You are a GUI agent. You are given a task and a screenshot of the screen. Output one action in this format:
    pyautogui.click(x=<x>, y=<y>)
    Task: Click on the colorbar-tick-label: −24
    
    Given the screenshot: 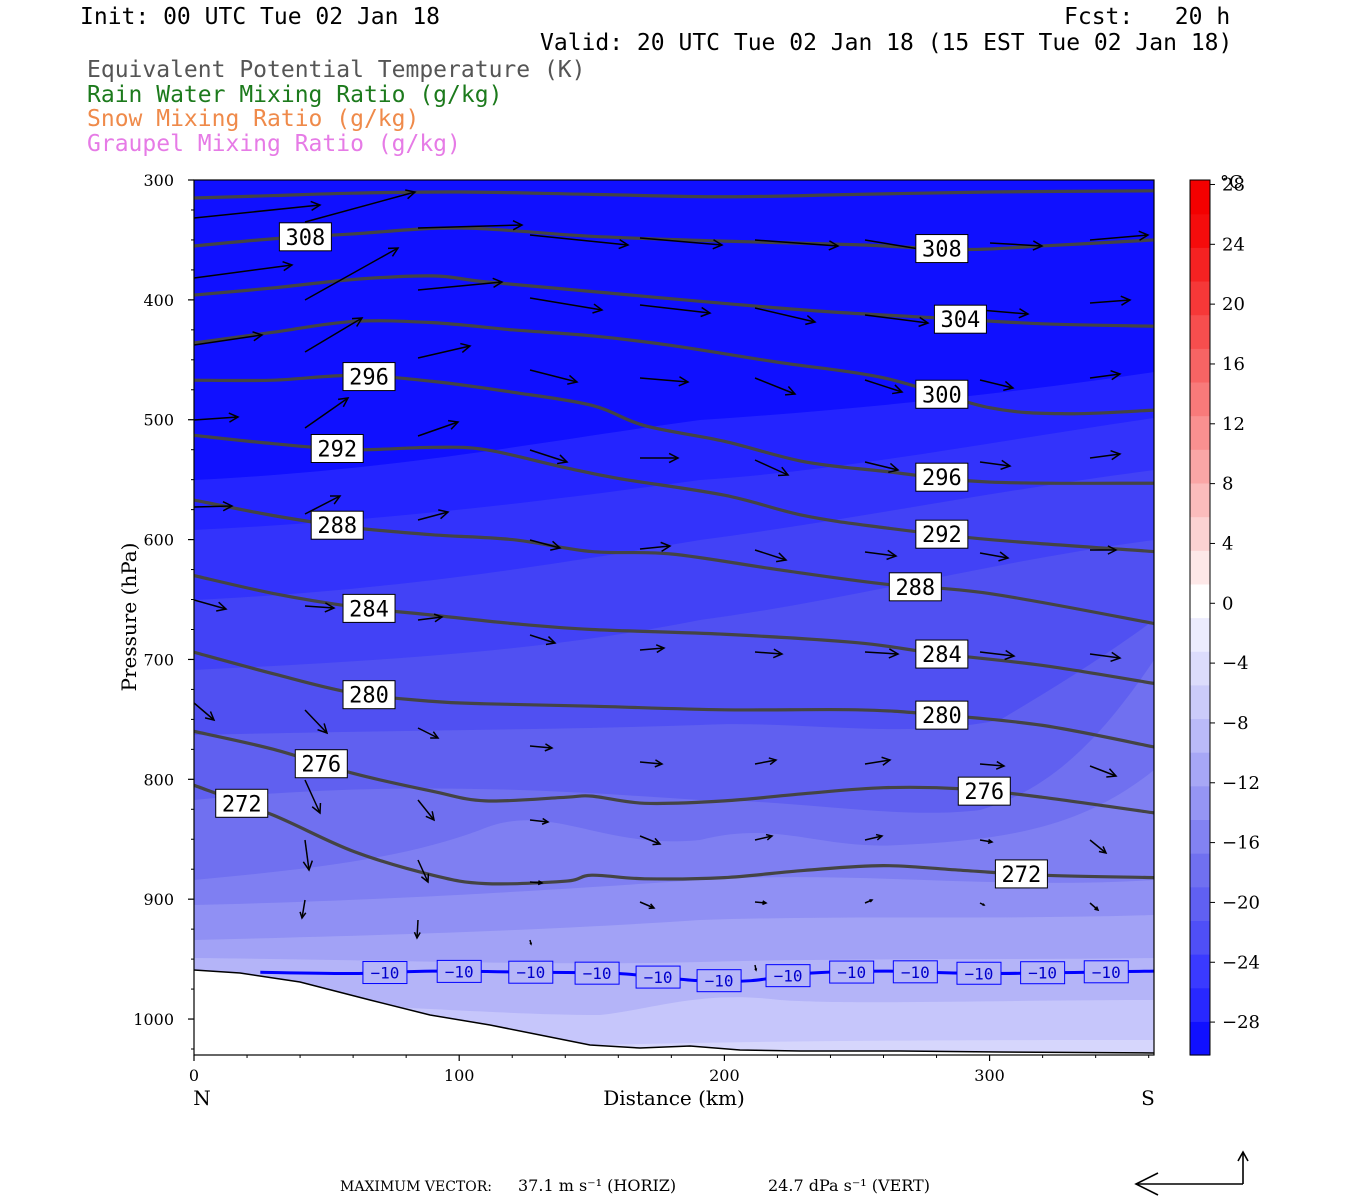 What is the action you would take?
    pyautogui.click(x=1241, y=962)
    